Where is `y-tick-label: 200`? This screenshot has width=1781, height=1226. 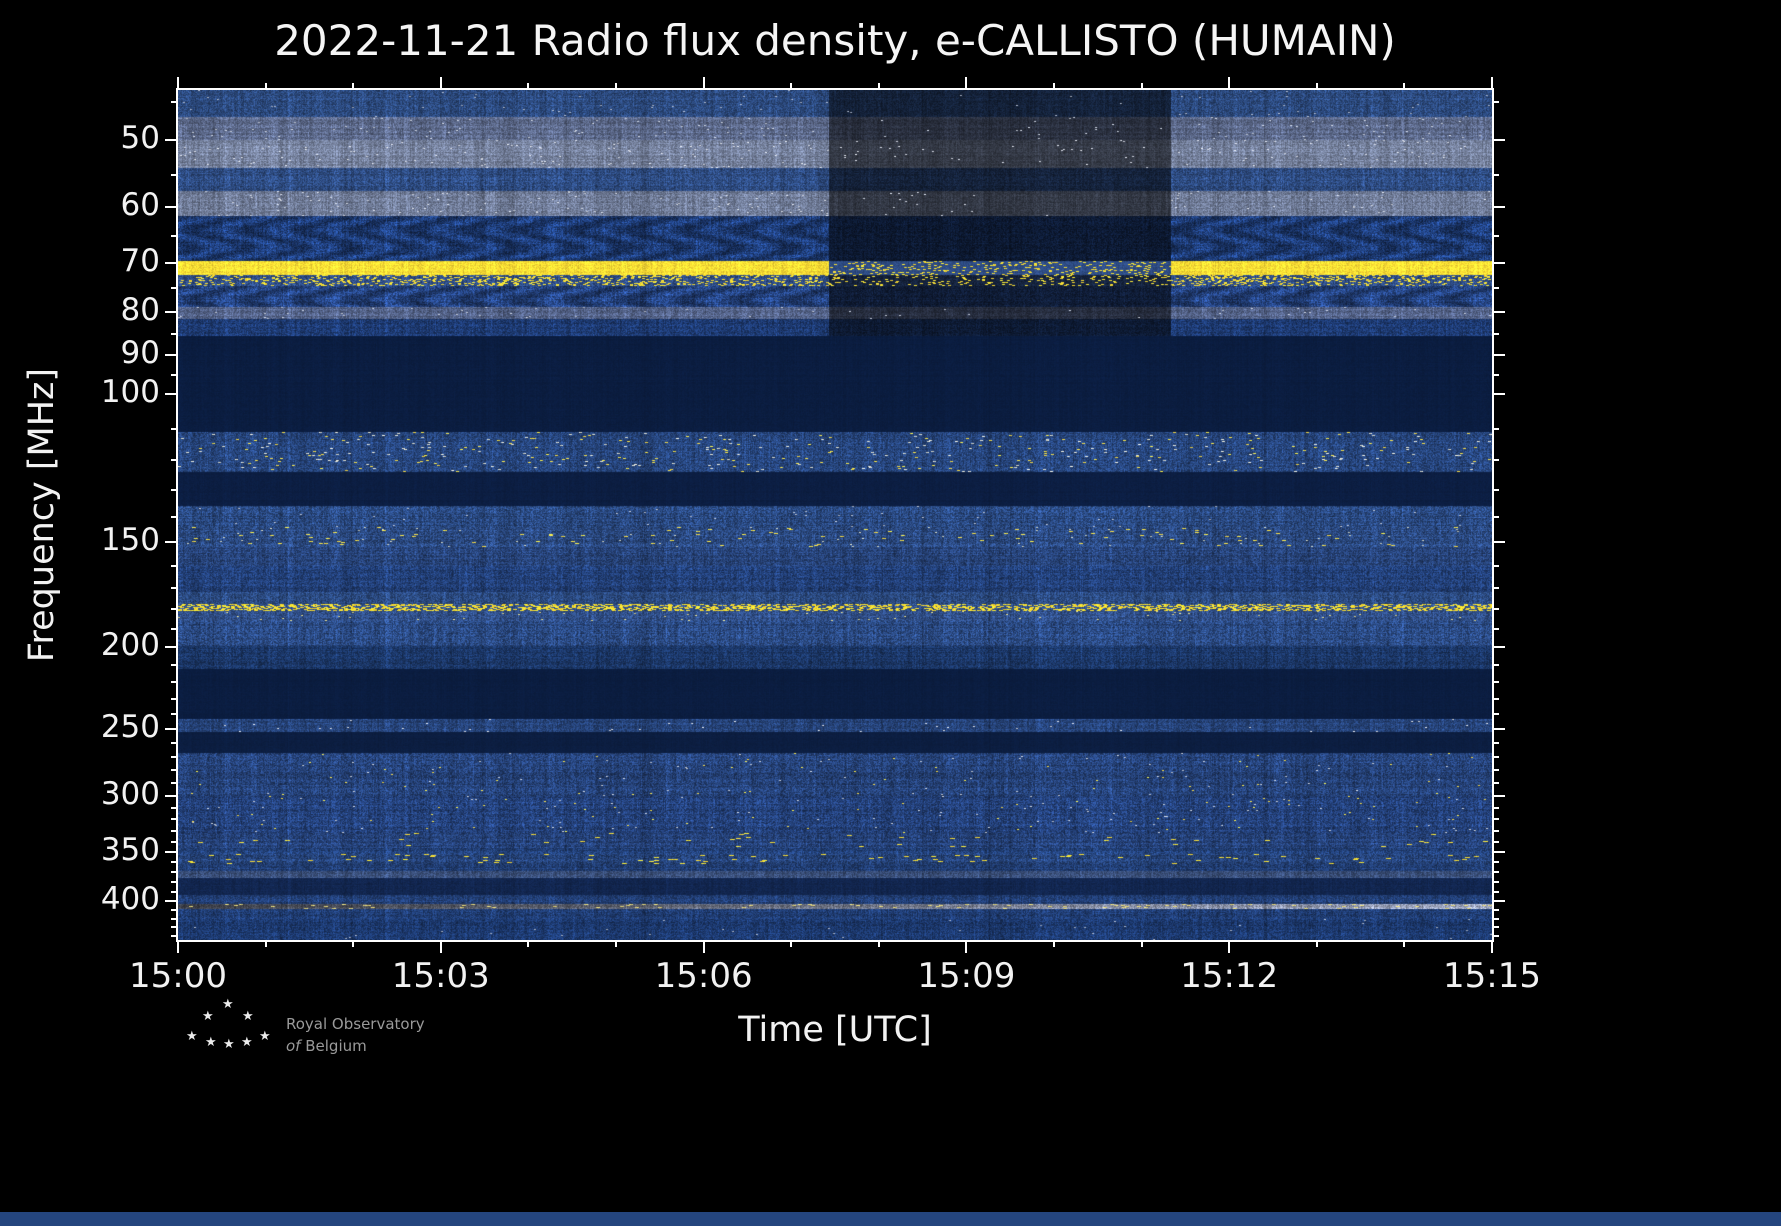
y-tick-label: 200 is located at coordinates (130, 645).